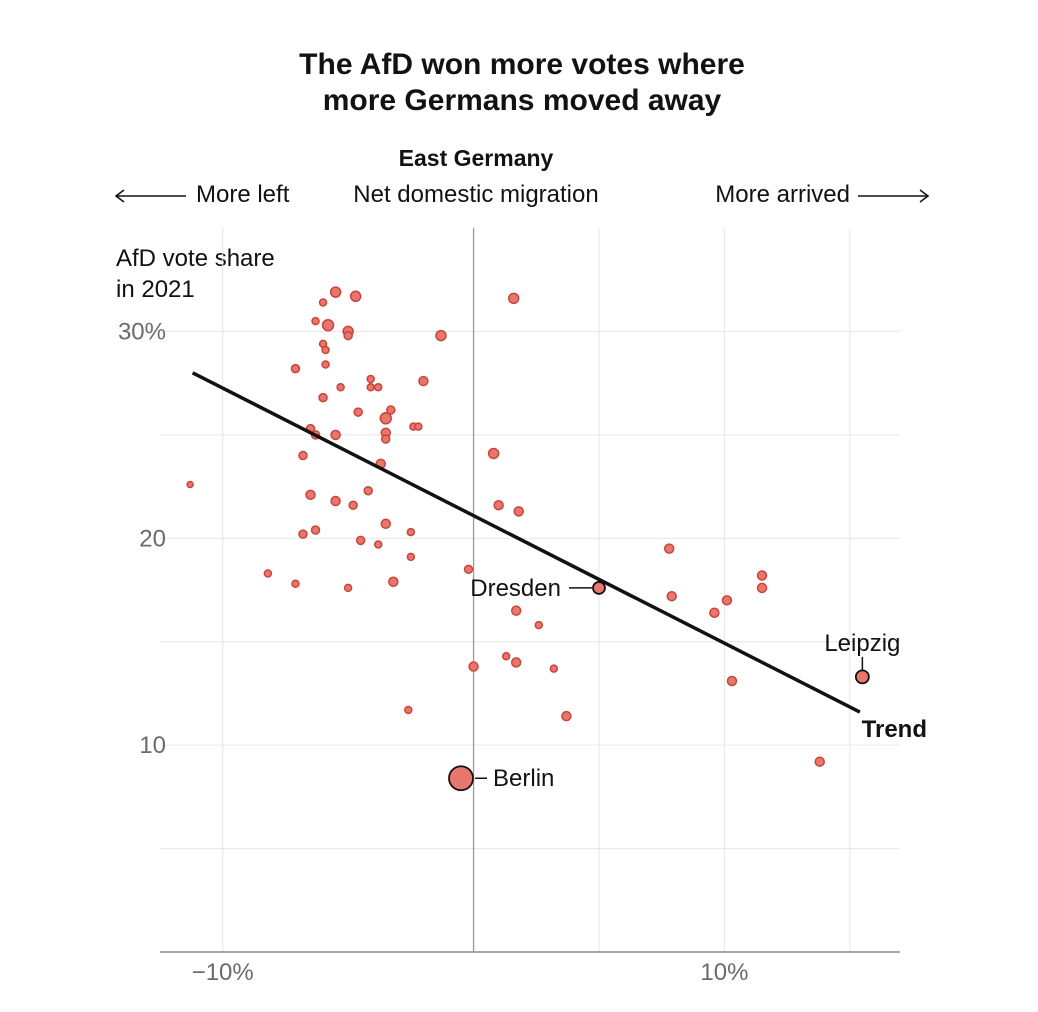  What do you see at coordinates (515, 588) in the screenshot?
I see `dresden-label: Dresden` at bounding box center [515, 588].